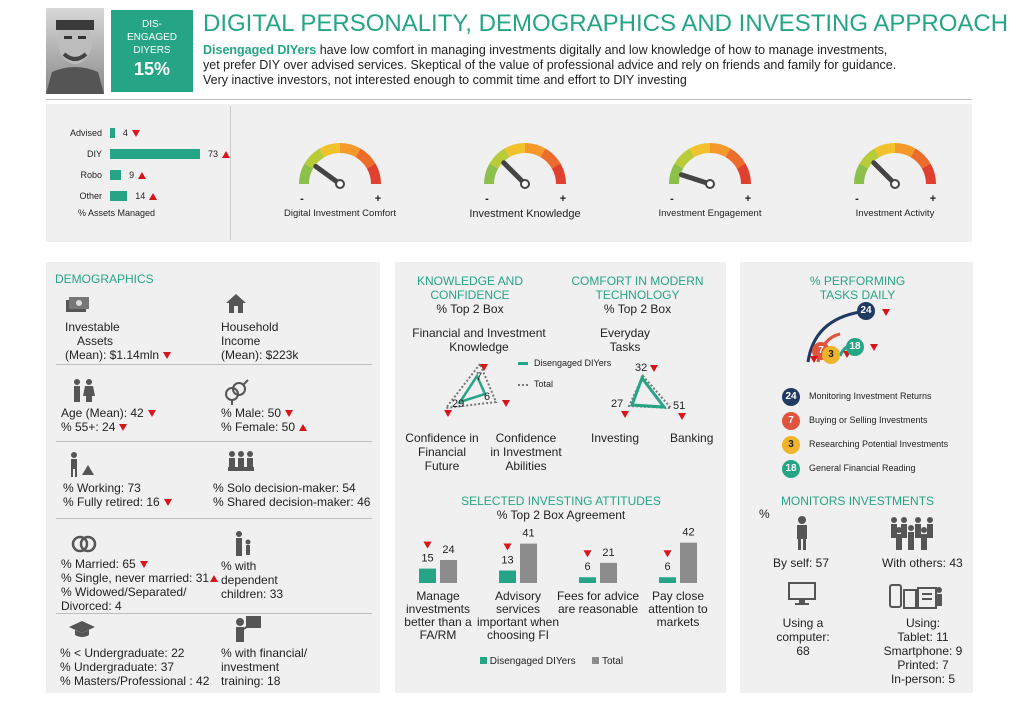 This screenshot has width=1020, height=704. I want to click on tasks-title-line2: TASKS DAILY, so click(857, 295).